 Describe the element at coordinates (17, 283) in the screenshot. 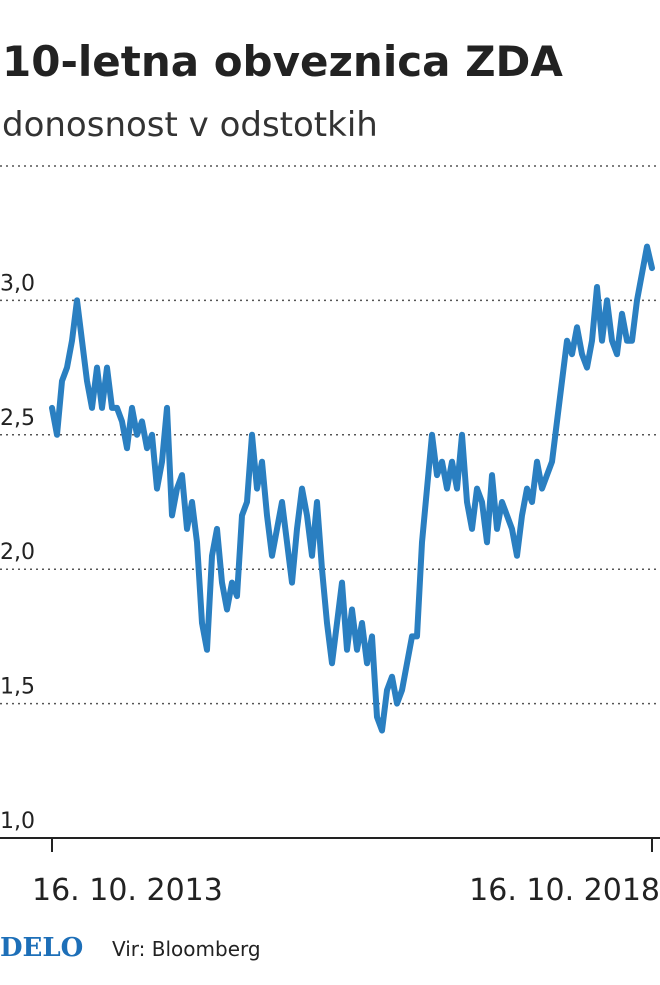

I see `y-tick-label: 3,0` at that location.